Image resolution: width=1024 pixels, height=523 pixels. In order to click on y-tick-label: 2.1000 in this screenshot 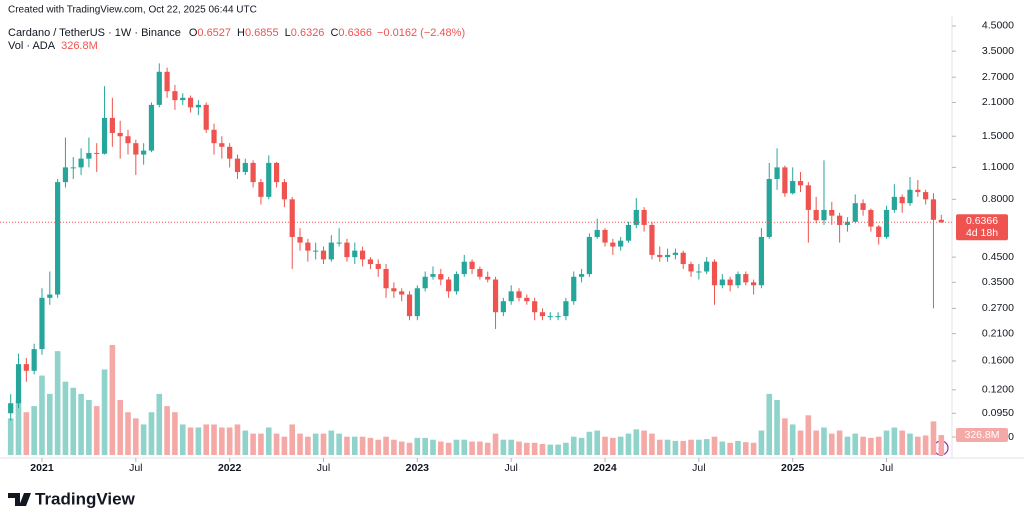, I will do `click(998, 102)`.